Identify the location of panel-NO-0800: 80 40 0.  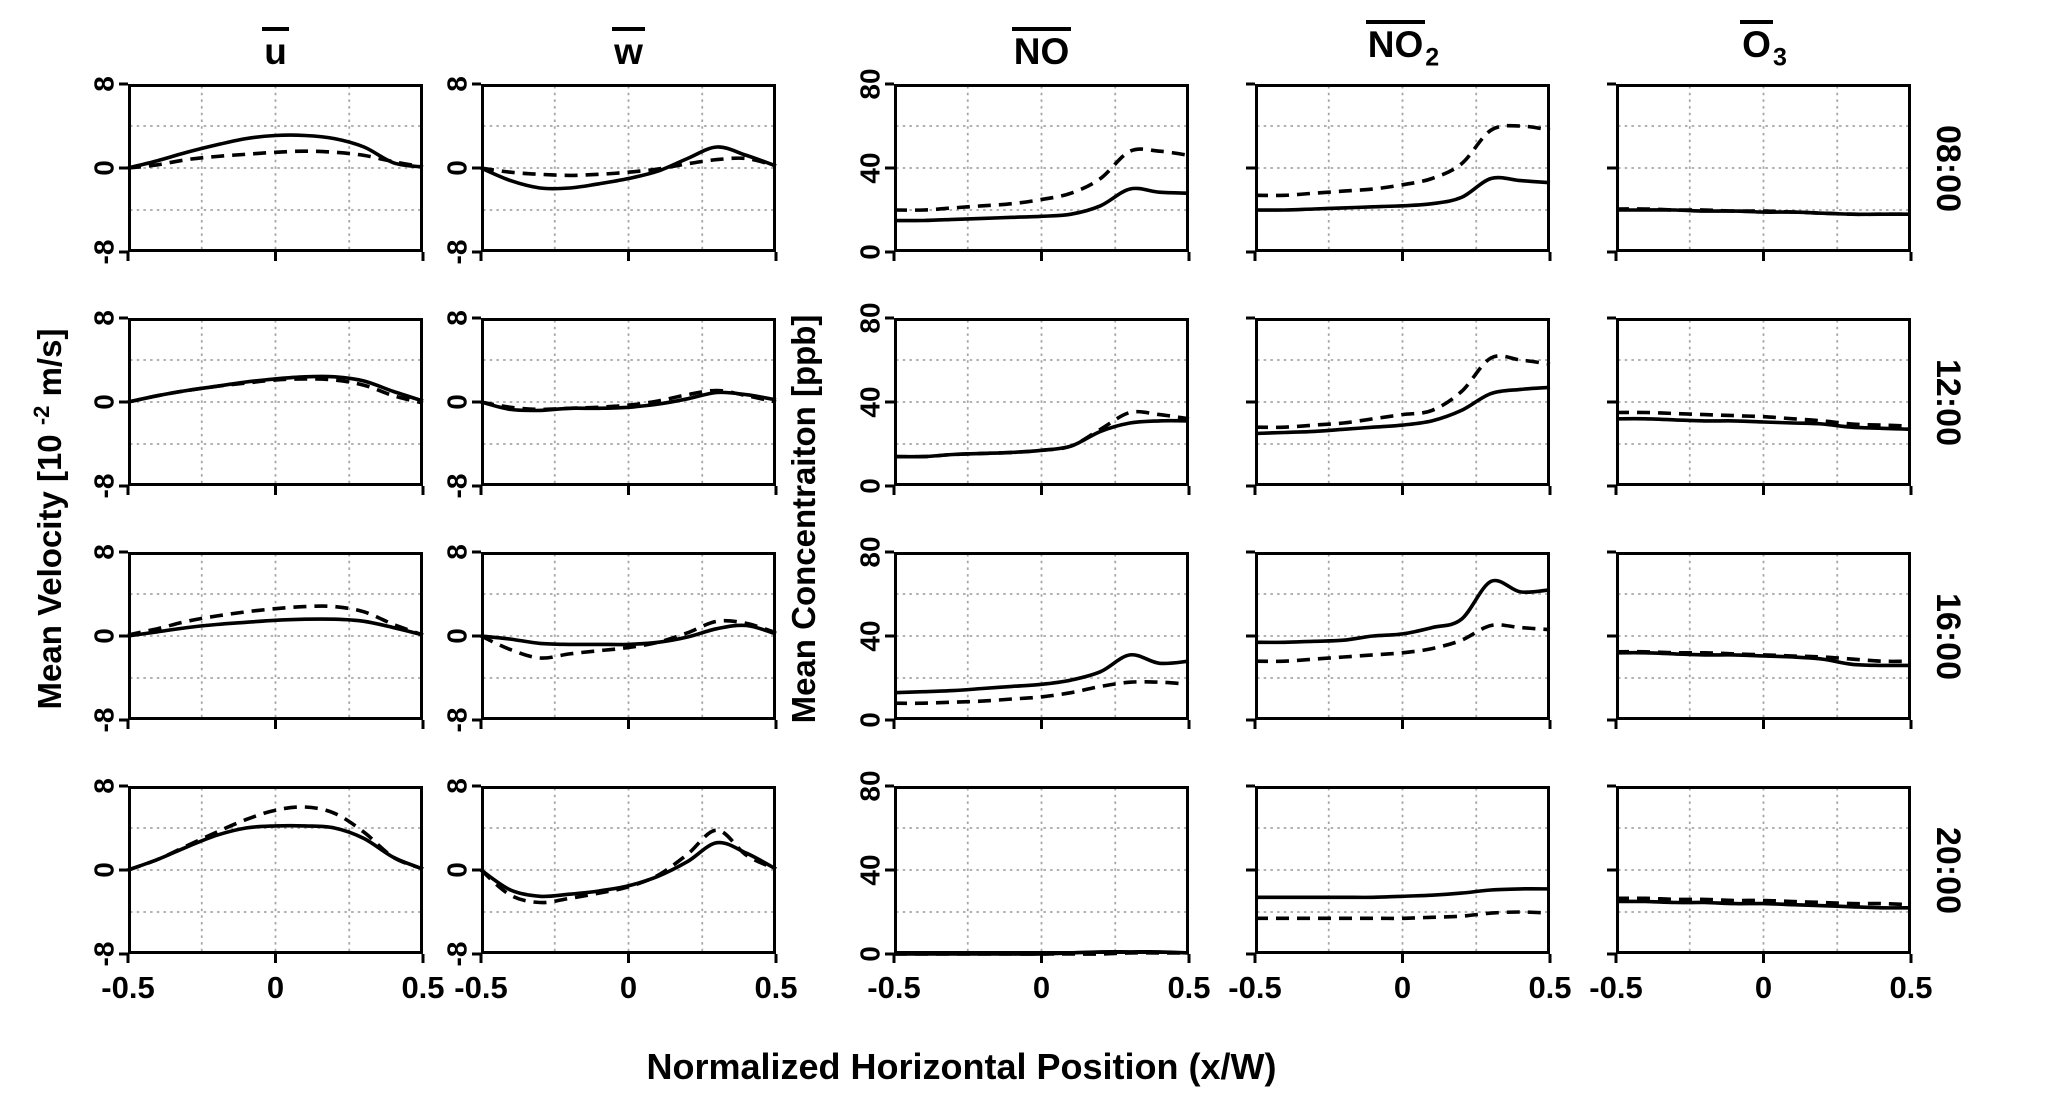
(1023, 164).